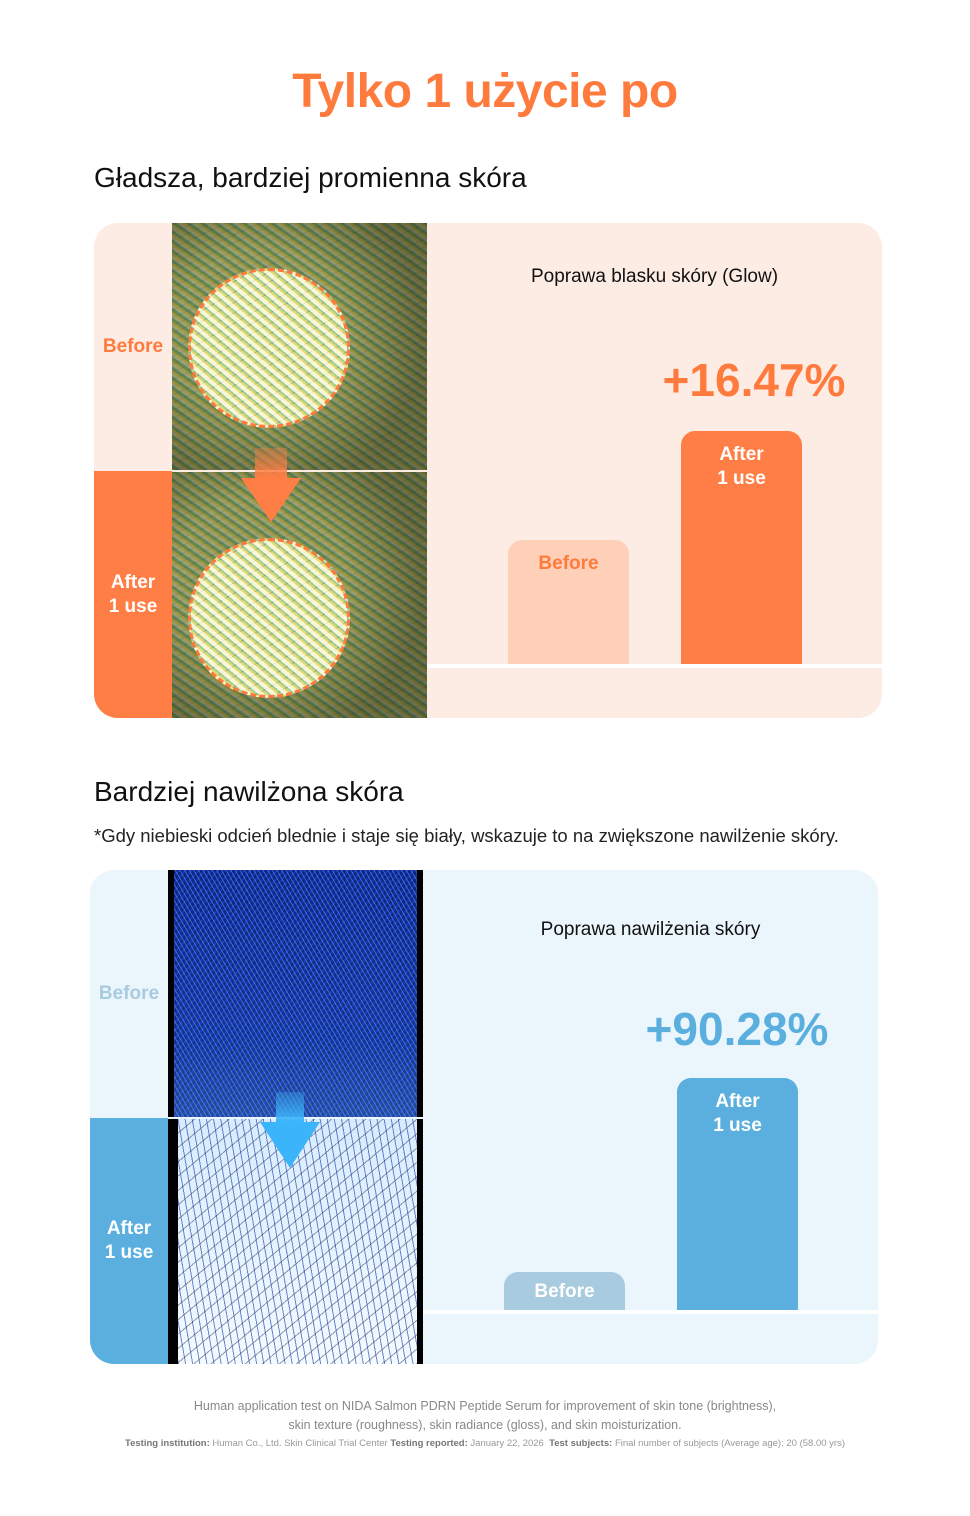 The image size is (970, 1516). I want to click on reported-label: Testing reported:, so click(429, 1443).